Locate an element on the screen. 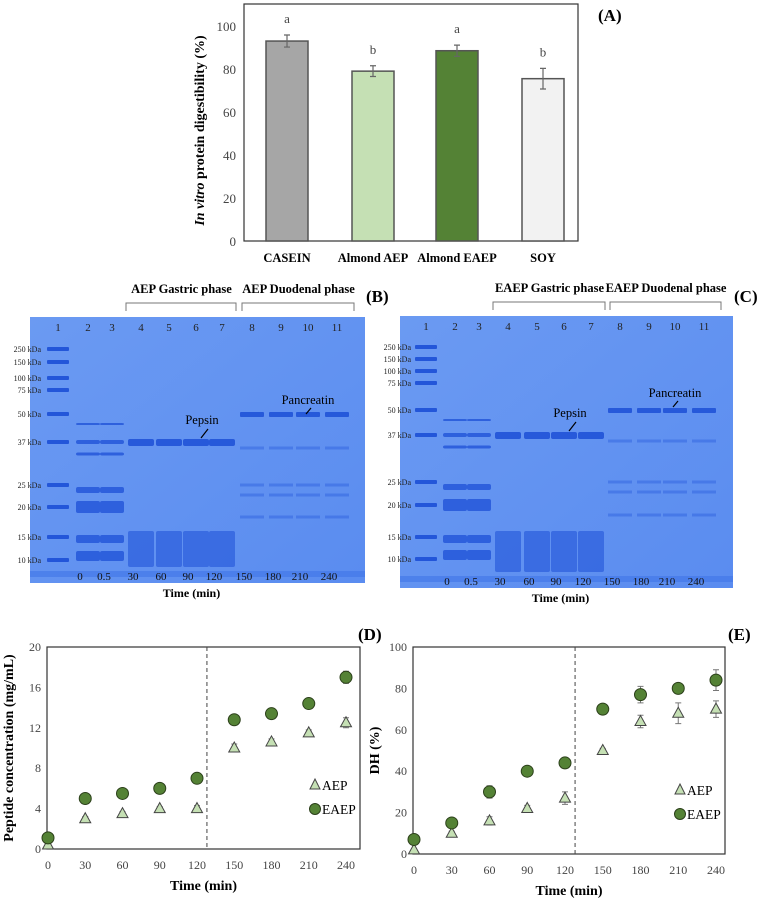 This screenshot has width=764, height=898. y-tick-label: 4 is located at coordinates (38, 809).